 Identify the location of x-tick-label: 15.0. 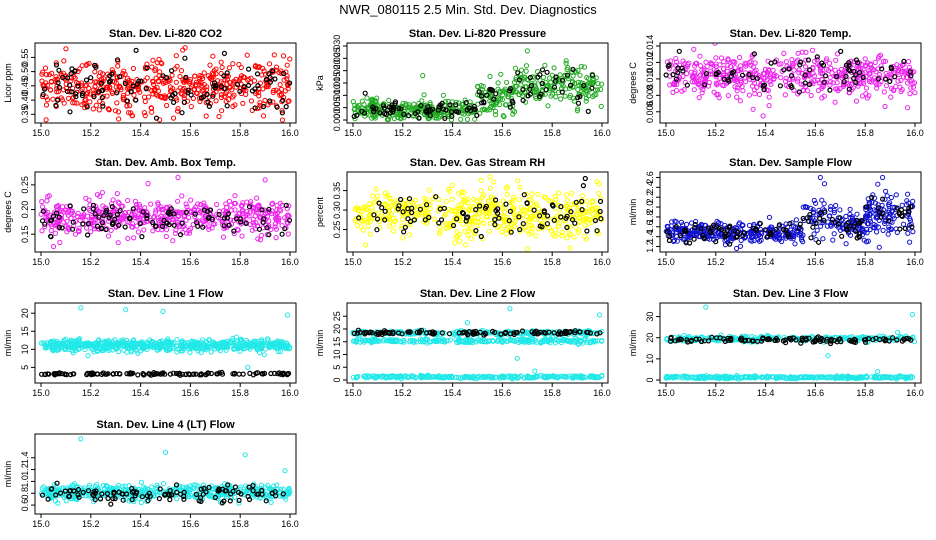
(41, 262).